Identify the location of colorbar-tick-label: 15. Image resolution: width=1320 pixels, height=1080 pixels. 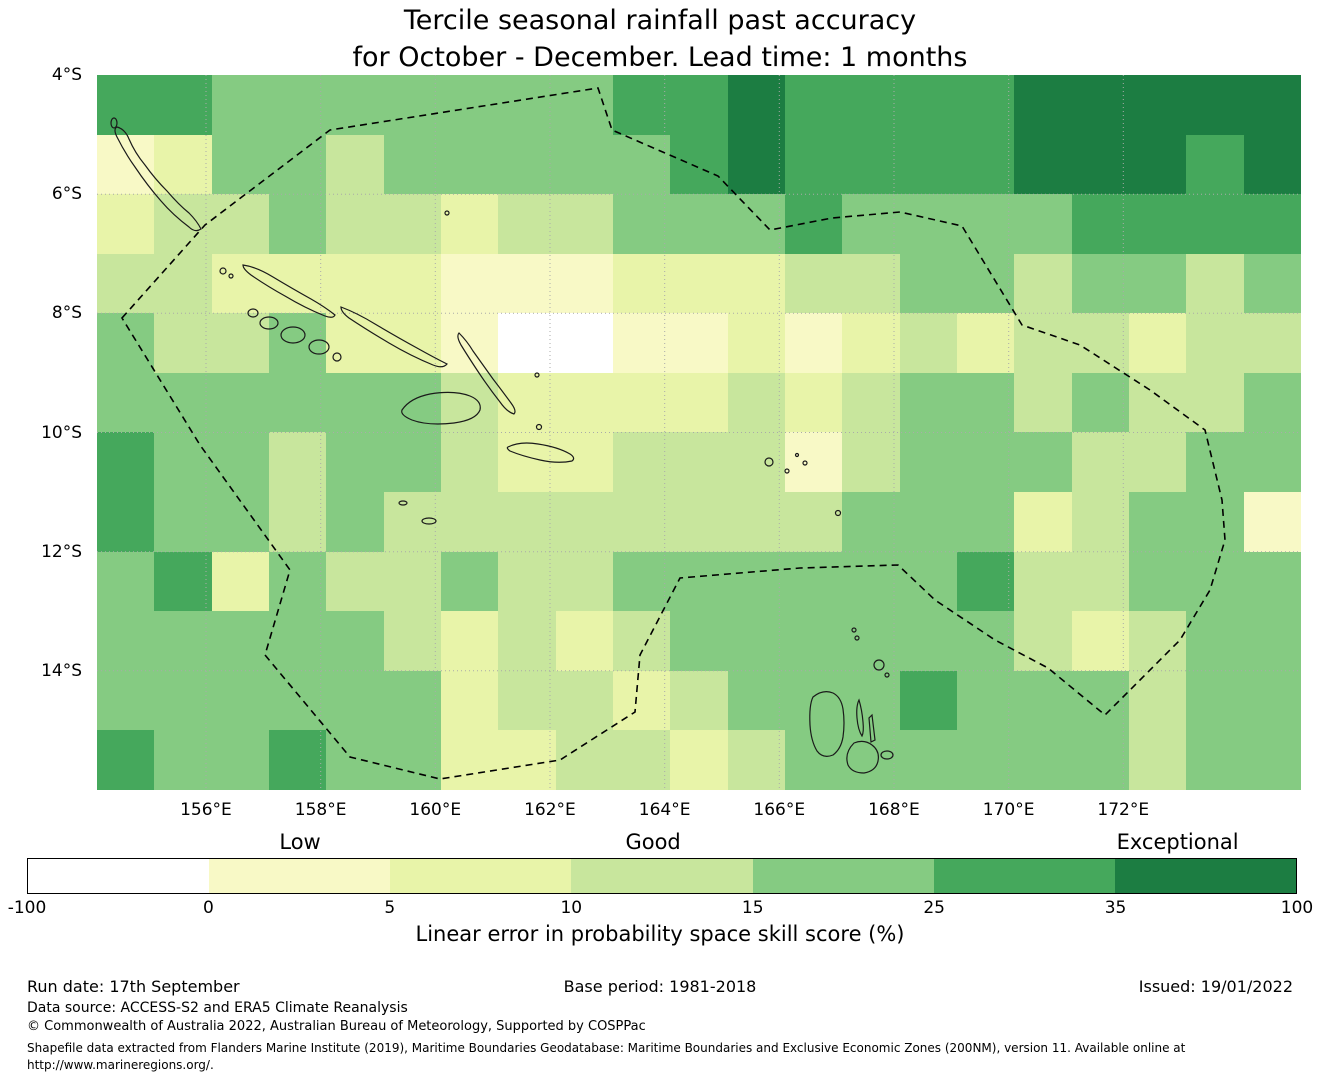
(752, 908).